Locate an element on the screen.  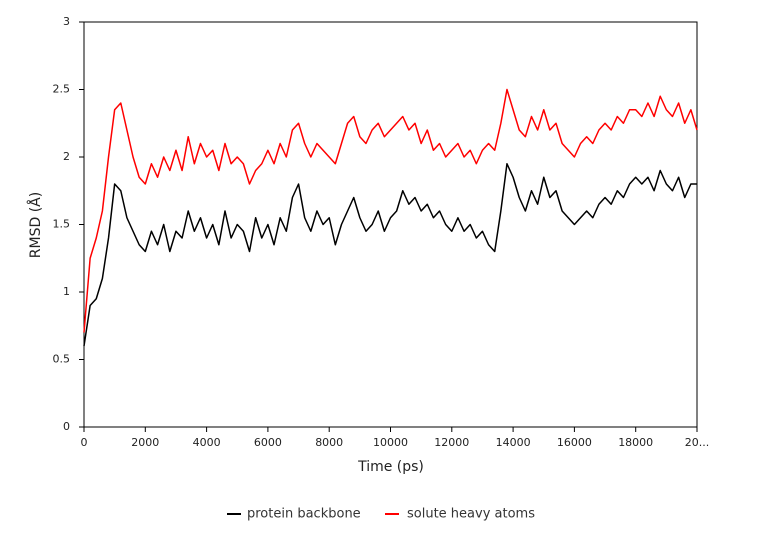
x-tick-label: 4000 is located at coordinates (207, 442).